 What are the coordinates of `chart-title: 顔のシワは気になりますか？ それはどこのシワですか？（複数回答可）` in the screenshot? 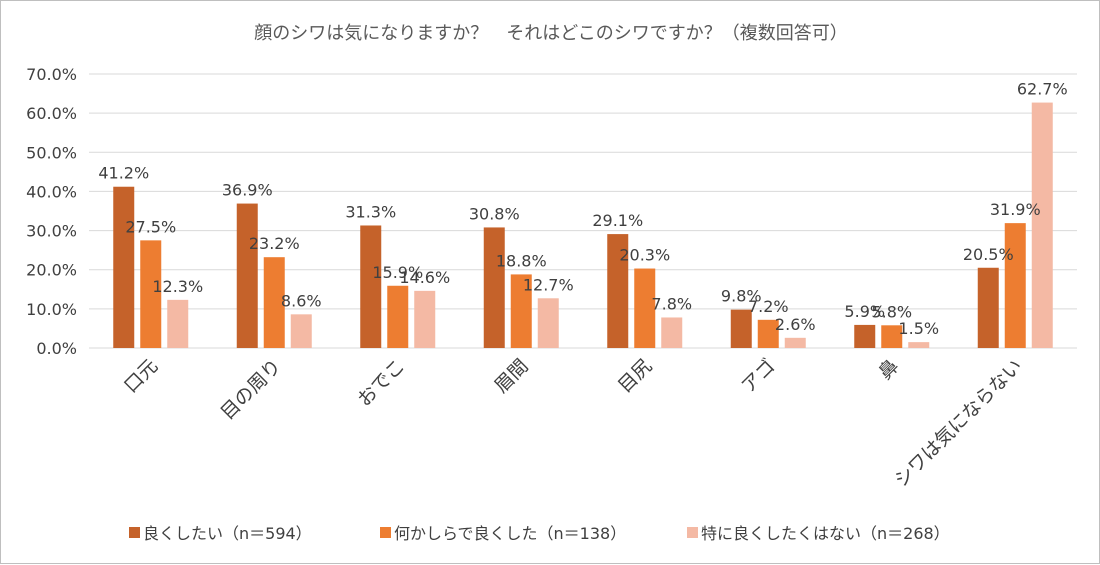 It's located at (550, 33).